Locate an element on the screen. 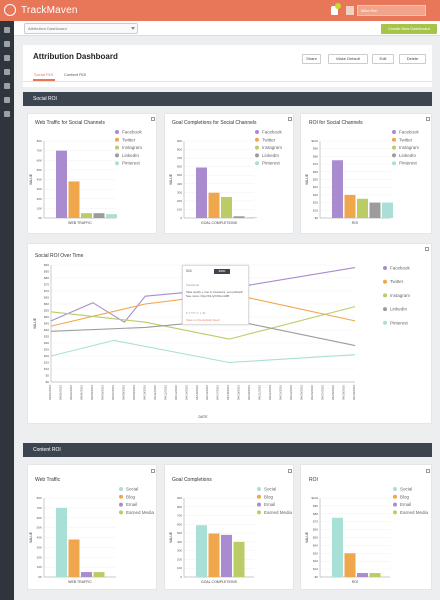 The image size is (440, 600). edit-button: Edit is located at coordinates (383, 59).